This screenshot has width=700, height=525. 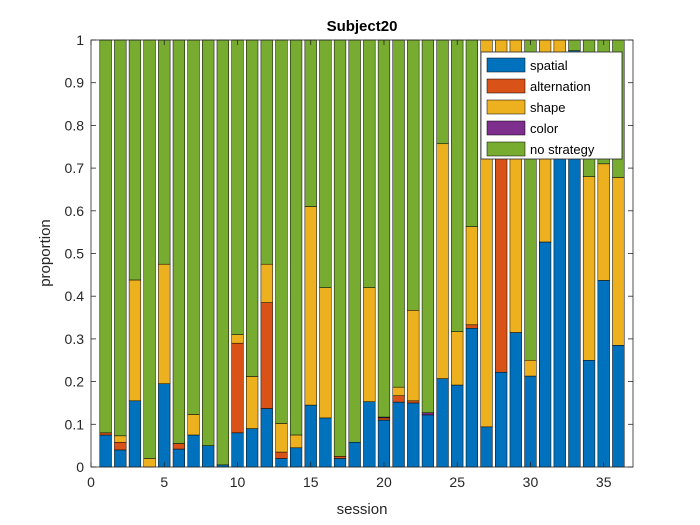 I want to click on x-tick-label: 25, so click(x=457, y=482).